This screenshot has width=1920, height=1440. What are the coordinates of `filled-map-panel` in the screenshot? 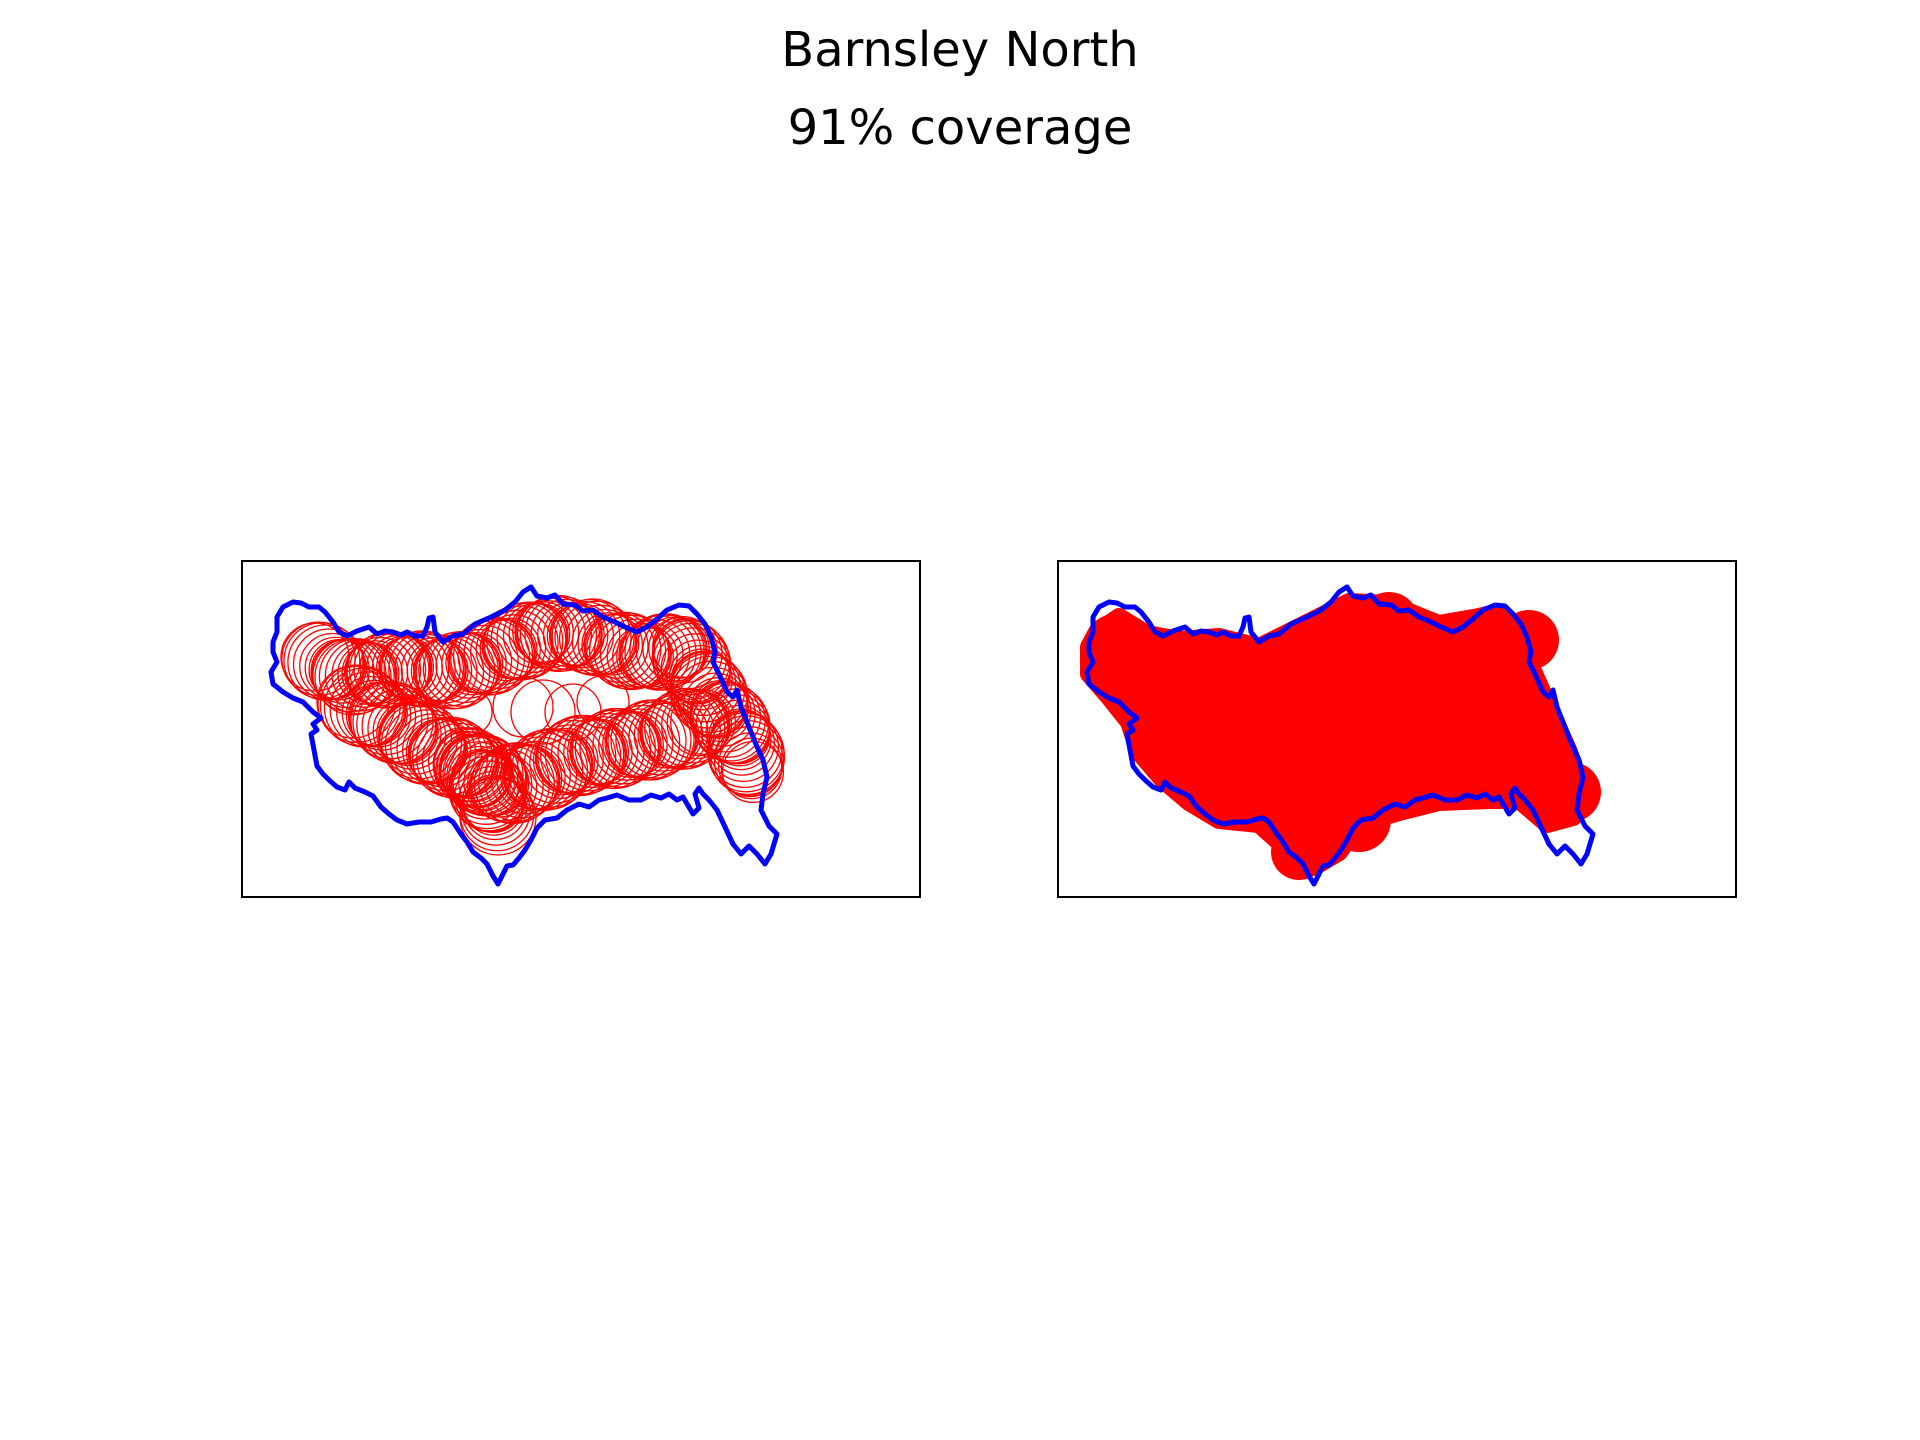 It's located at (1397, 729).